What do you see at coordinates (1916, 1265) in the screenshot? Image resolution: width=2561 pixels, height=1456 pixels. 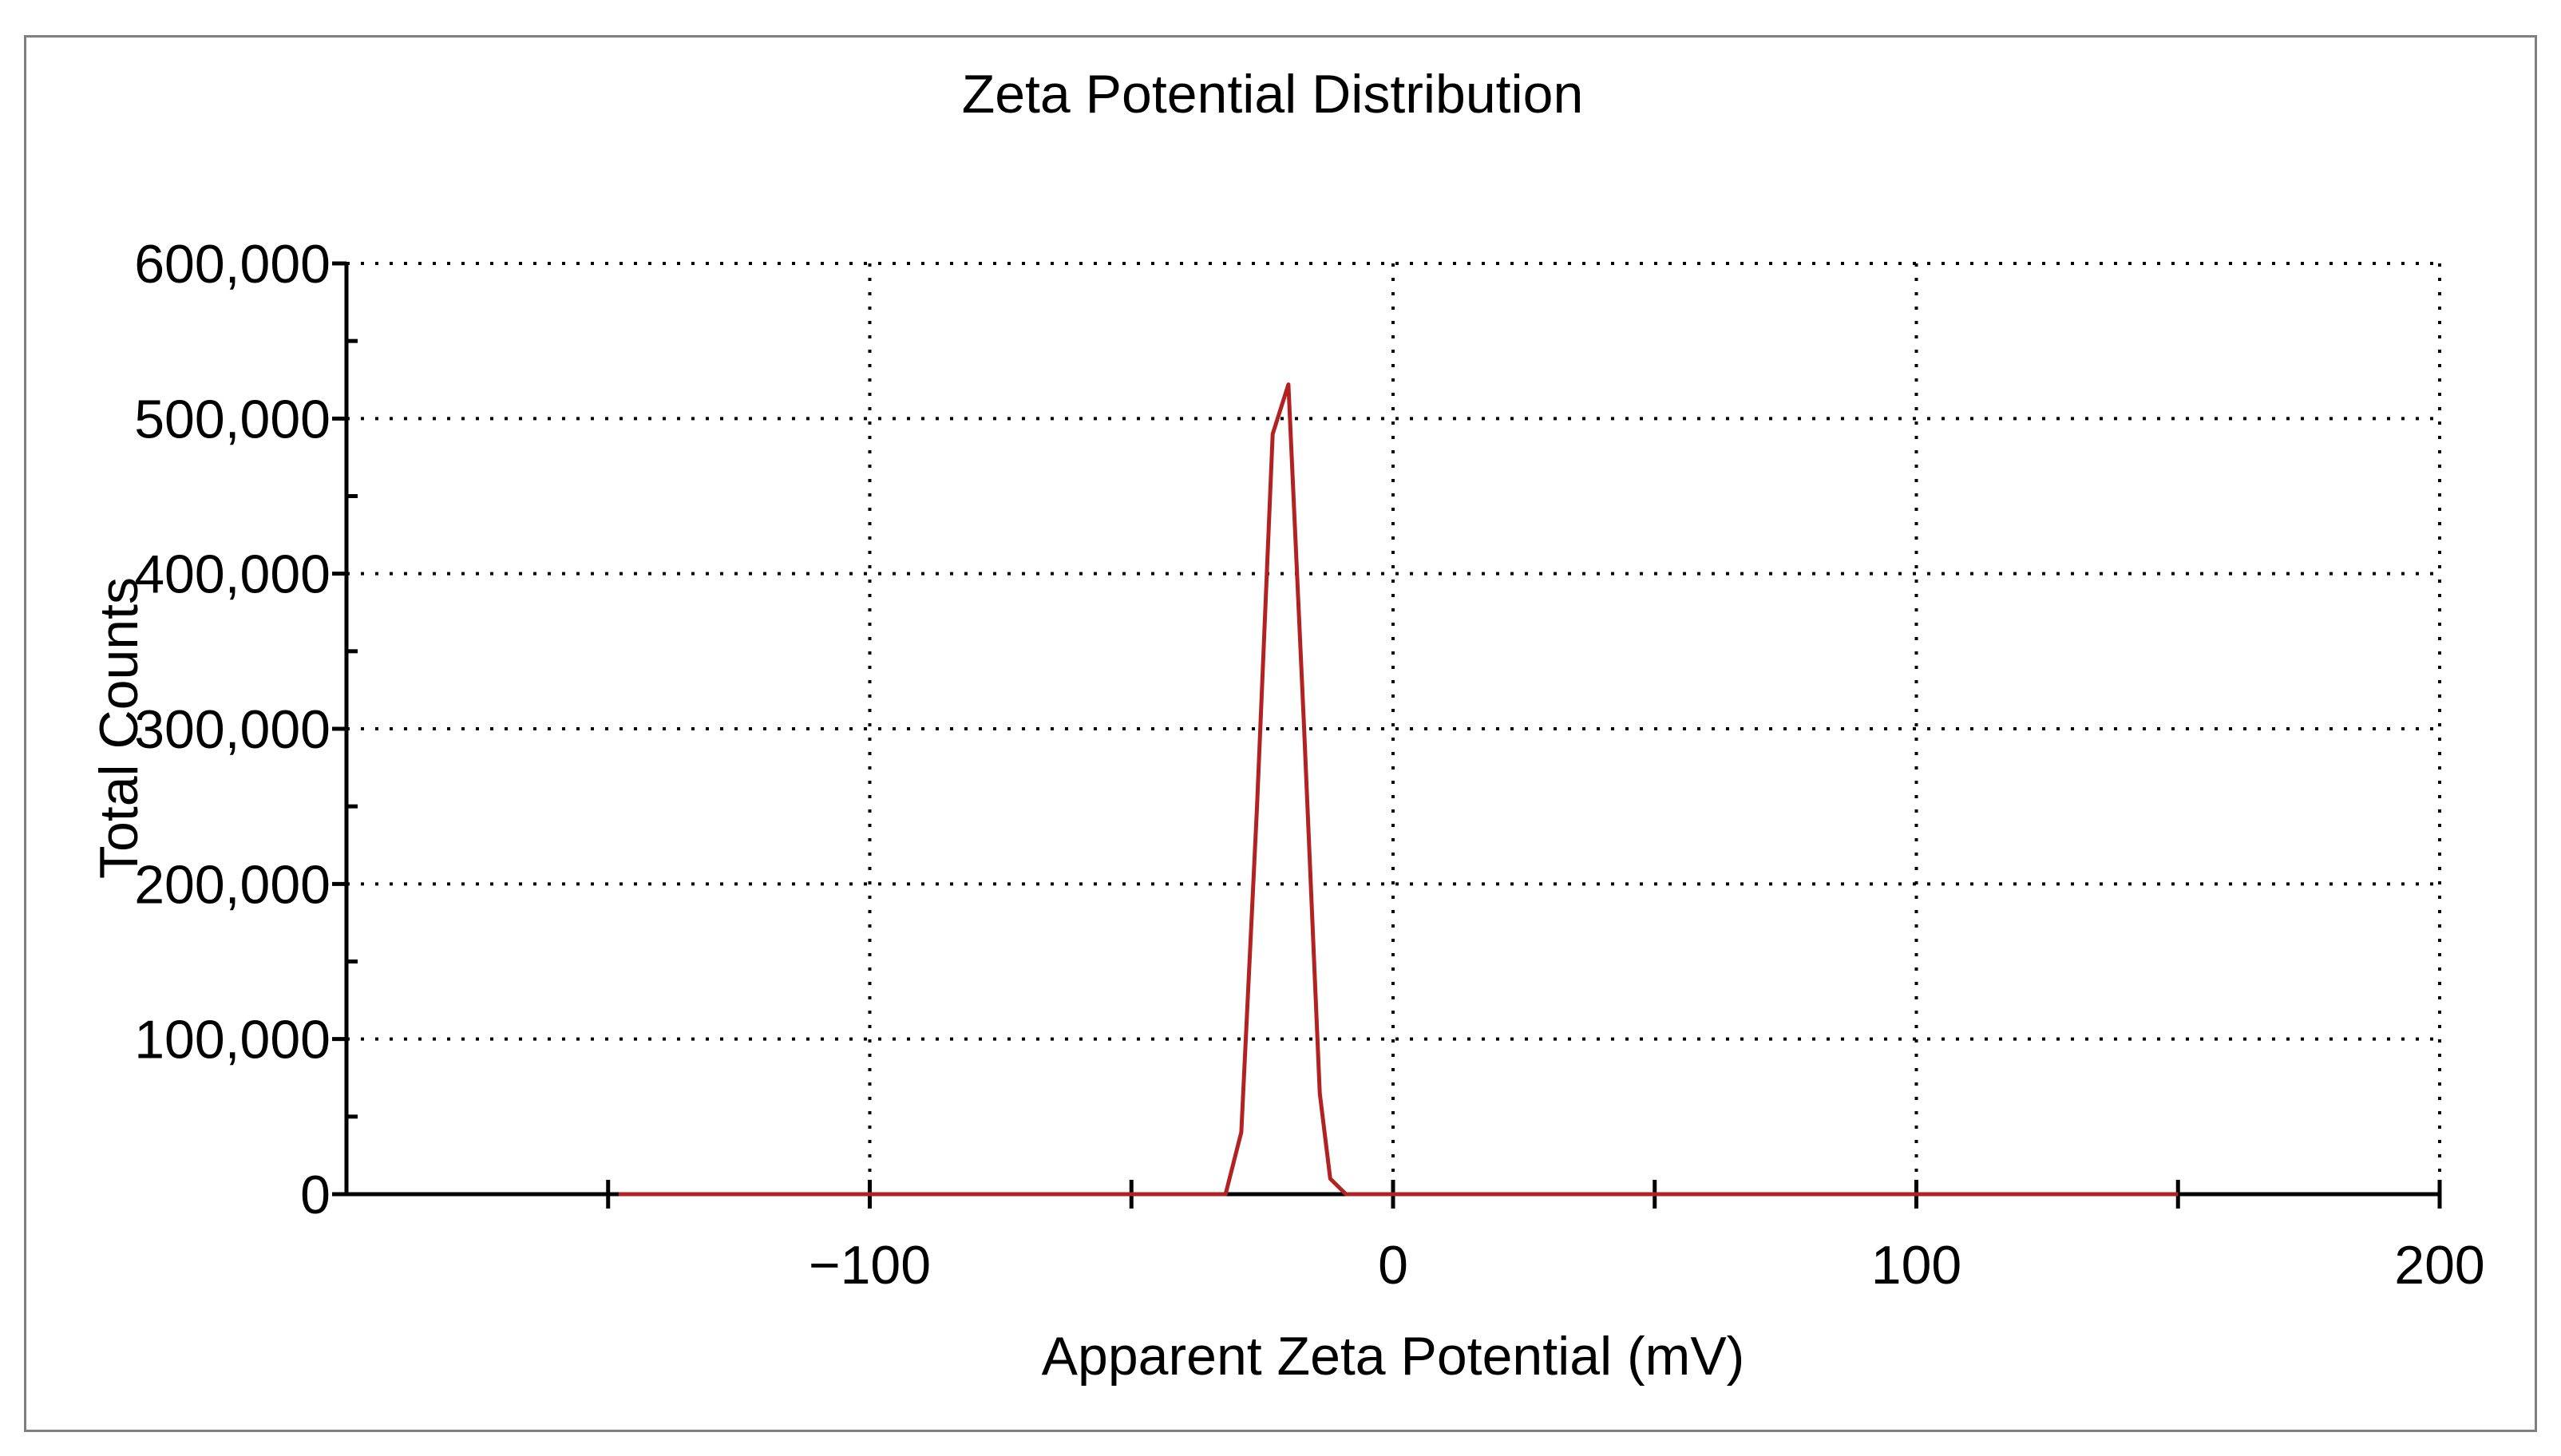 I see `x-tick-label-2: 100` at bounding box center [1916, 1265].